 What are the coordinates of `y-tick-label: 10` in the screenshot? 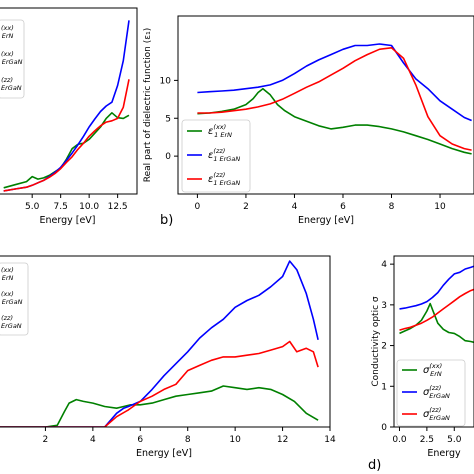 It's located at (166, 81).